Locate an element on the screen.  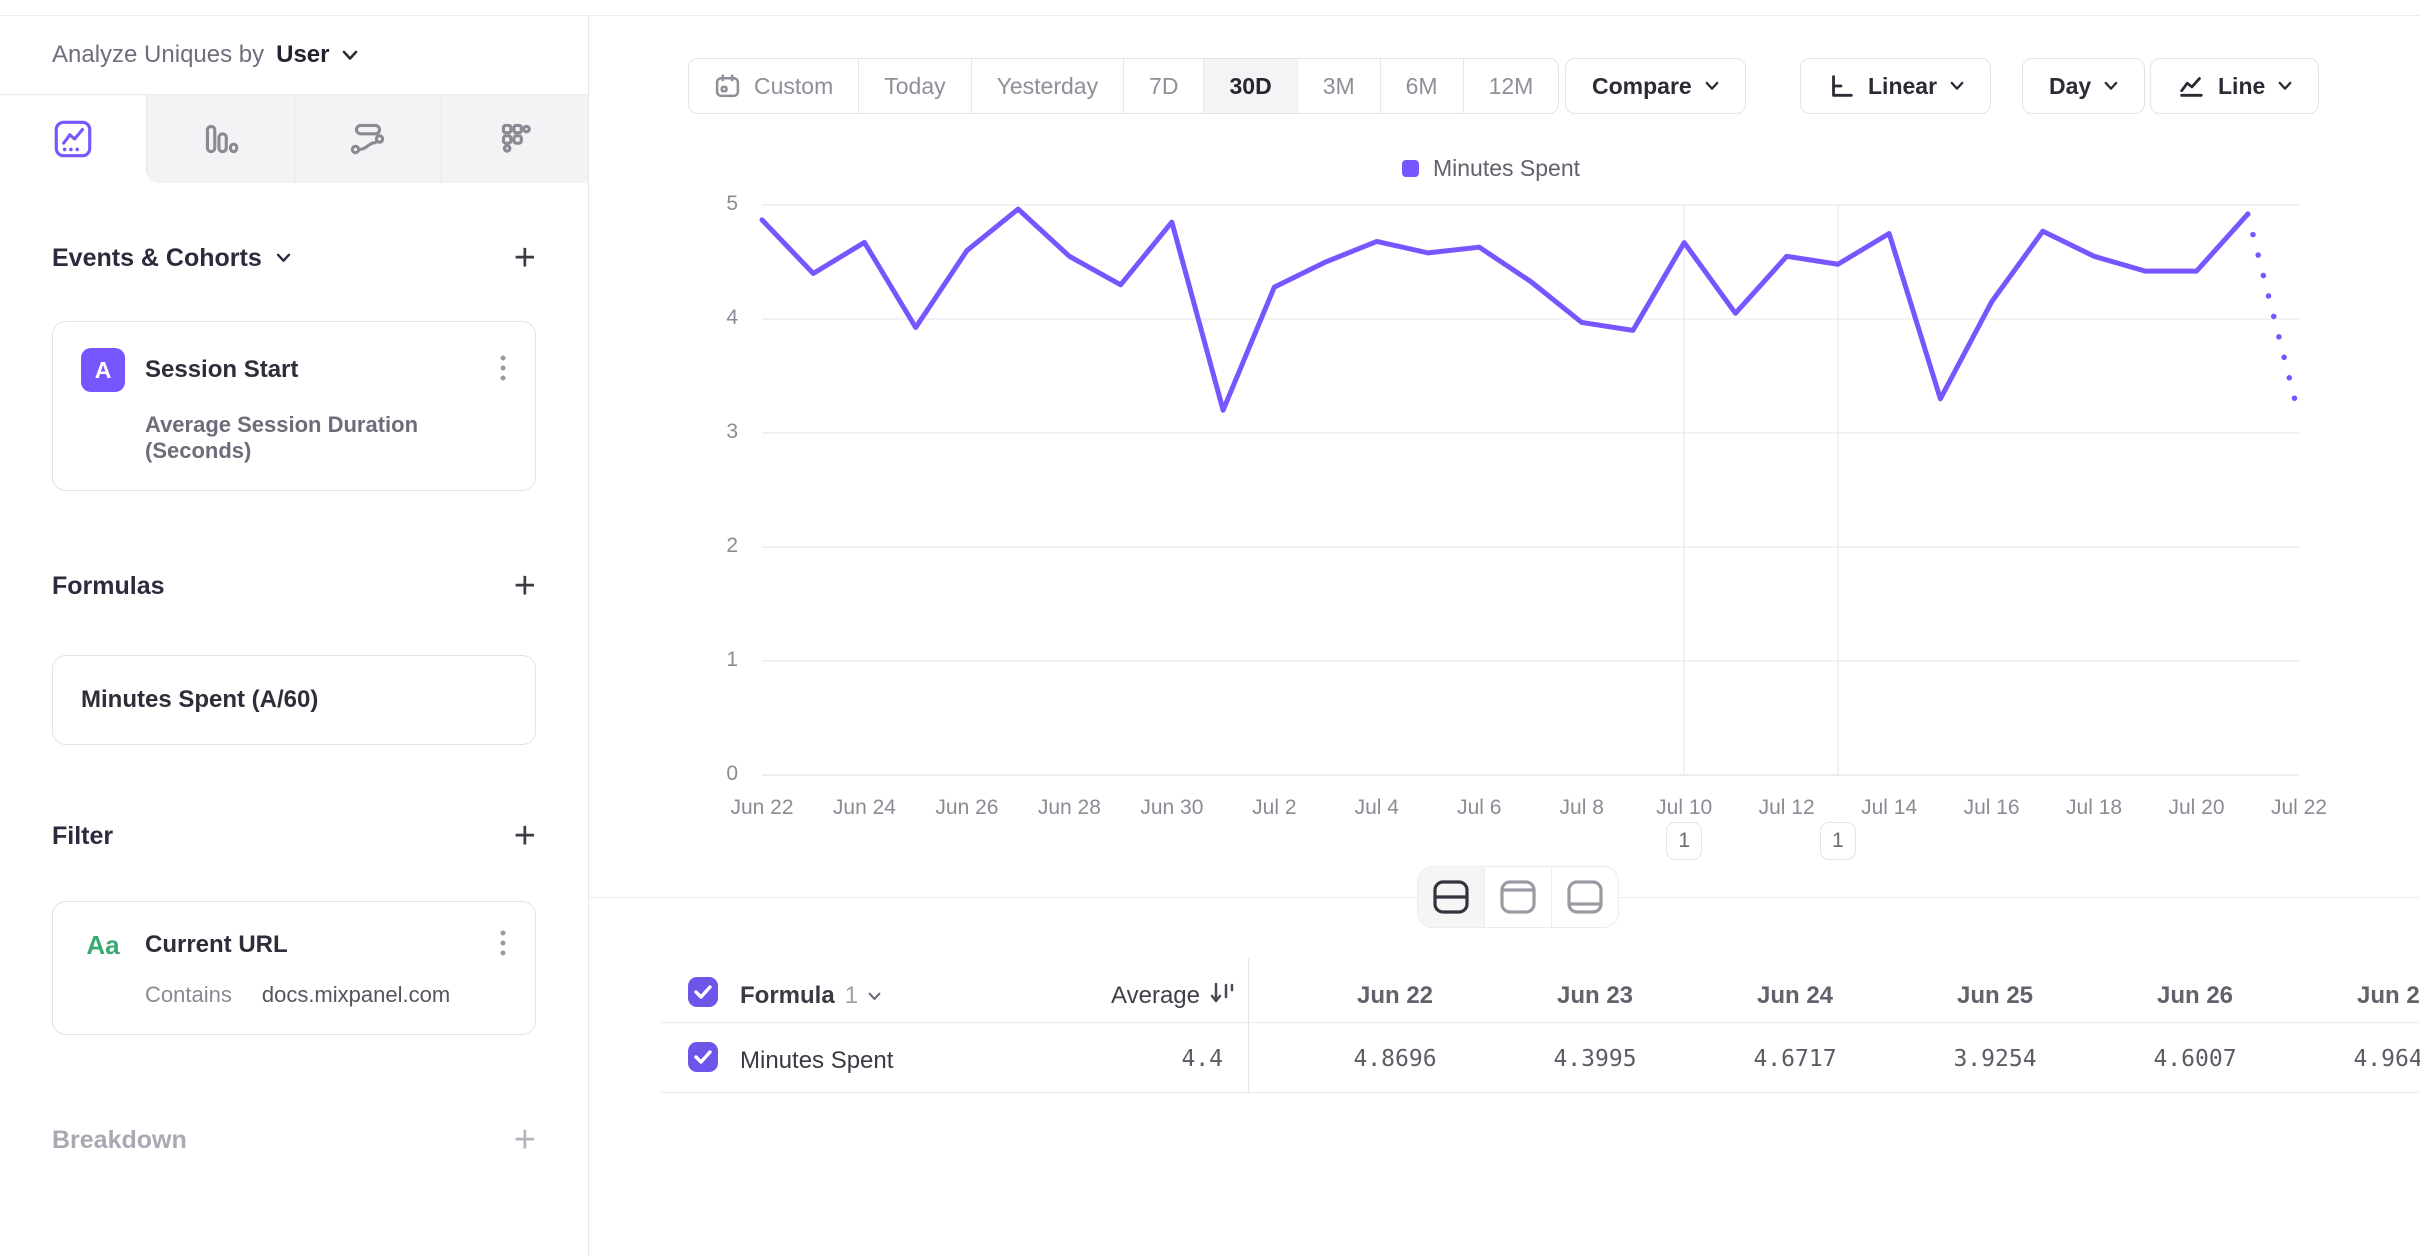
date-column-header: Jun 24 is located at coordinates (1795, 995).